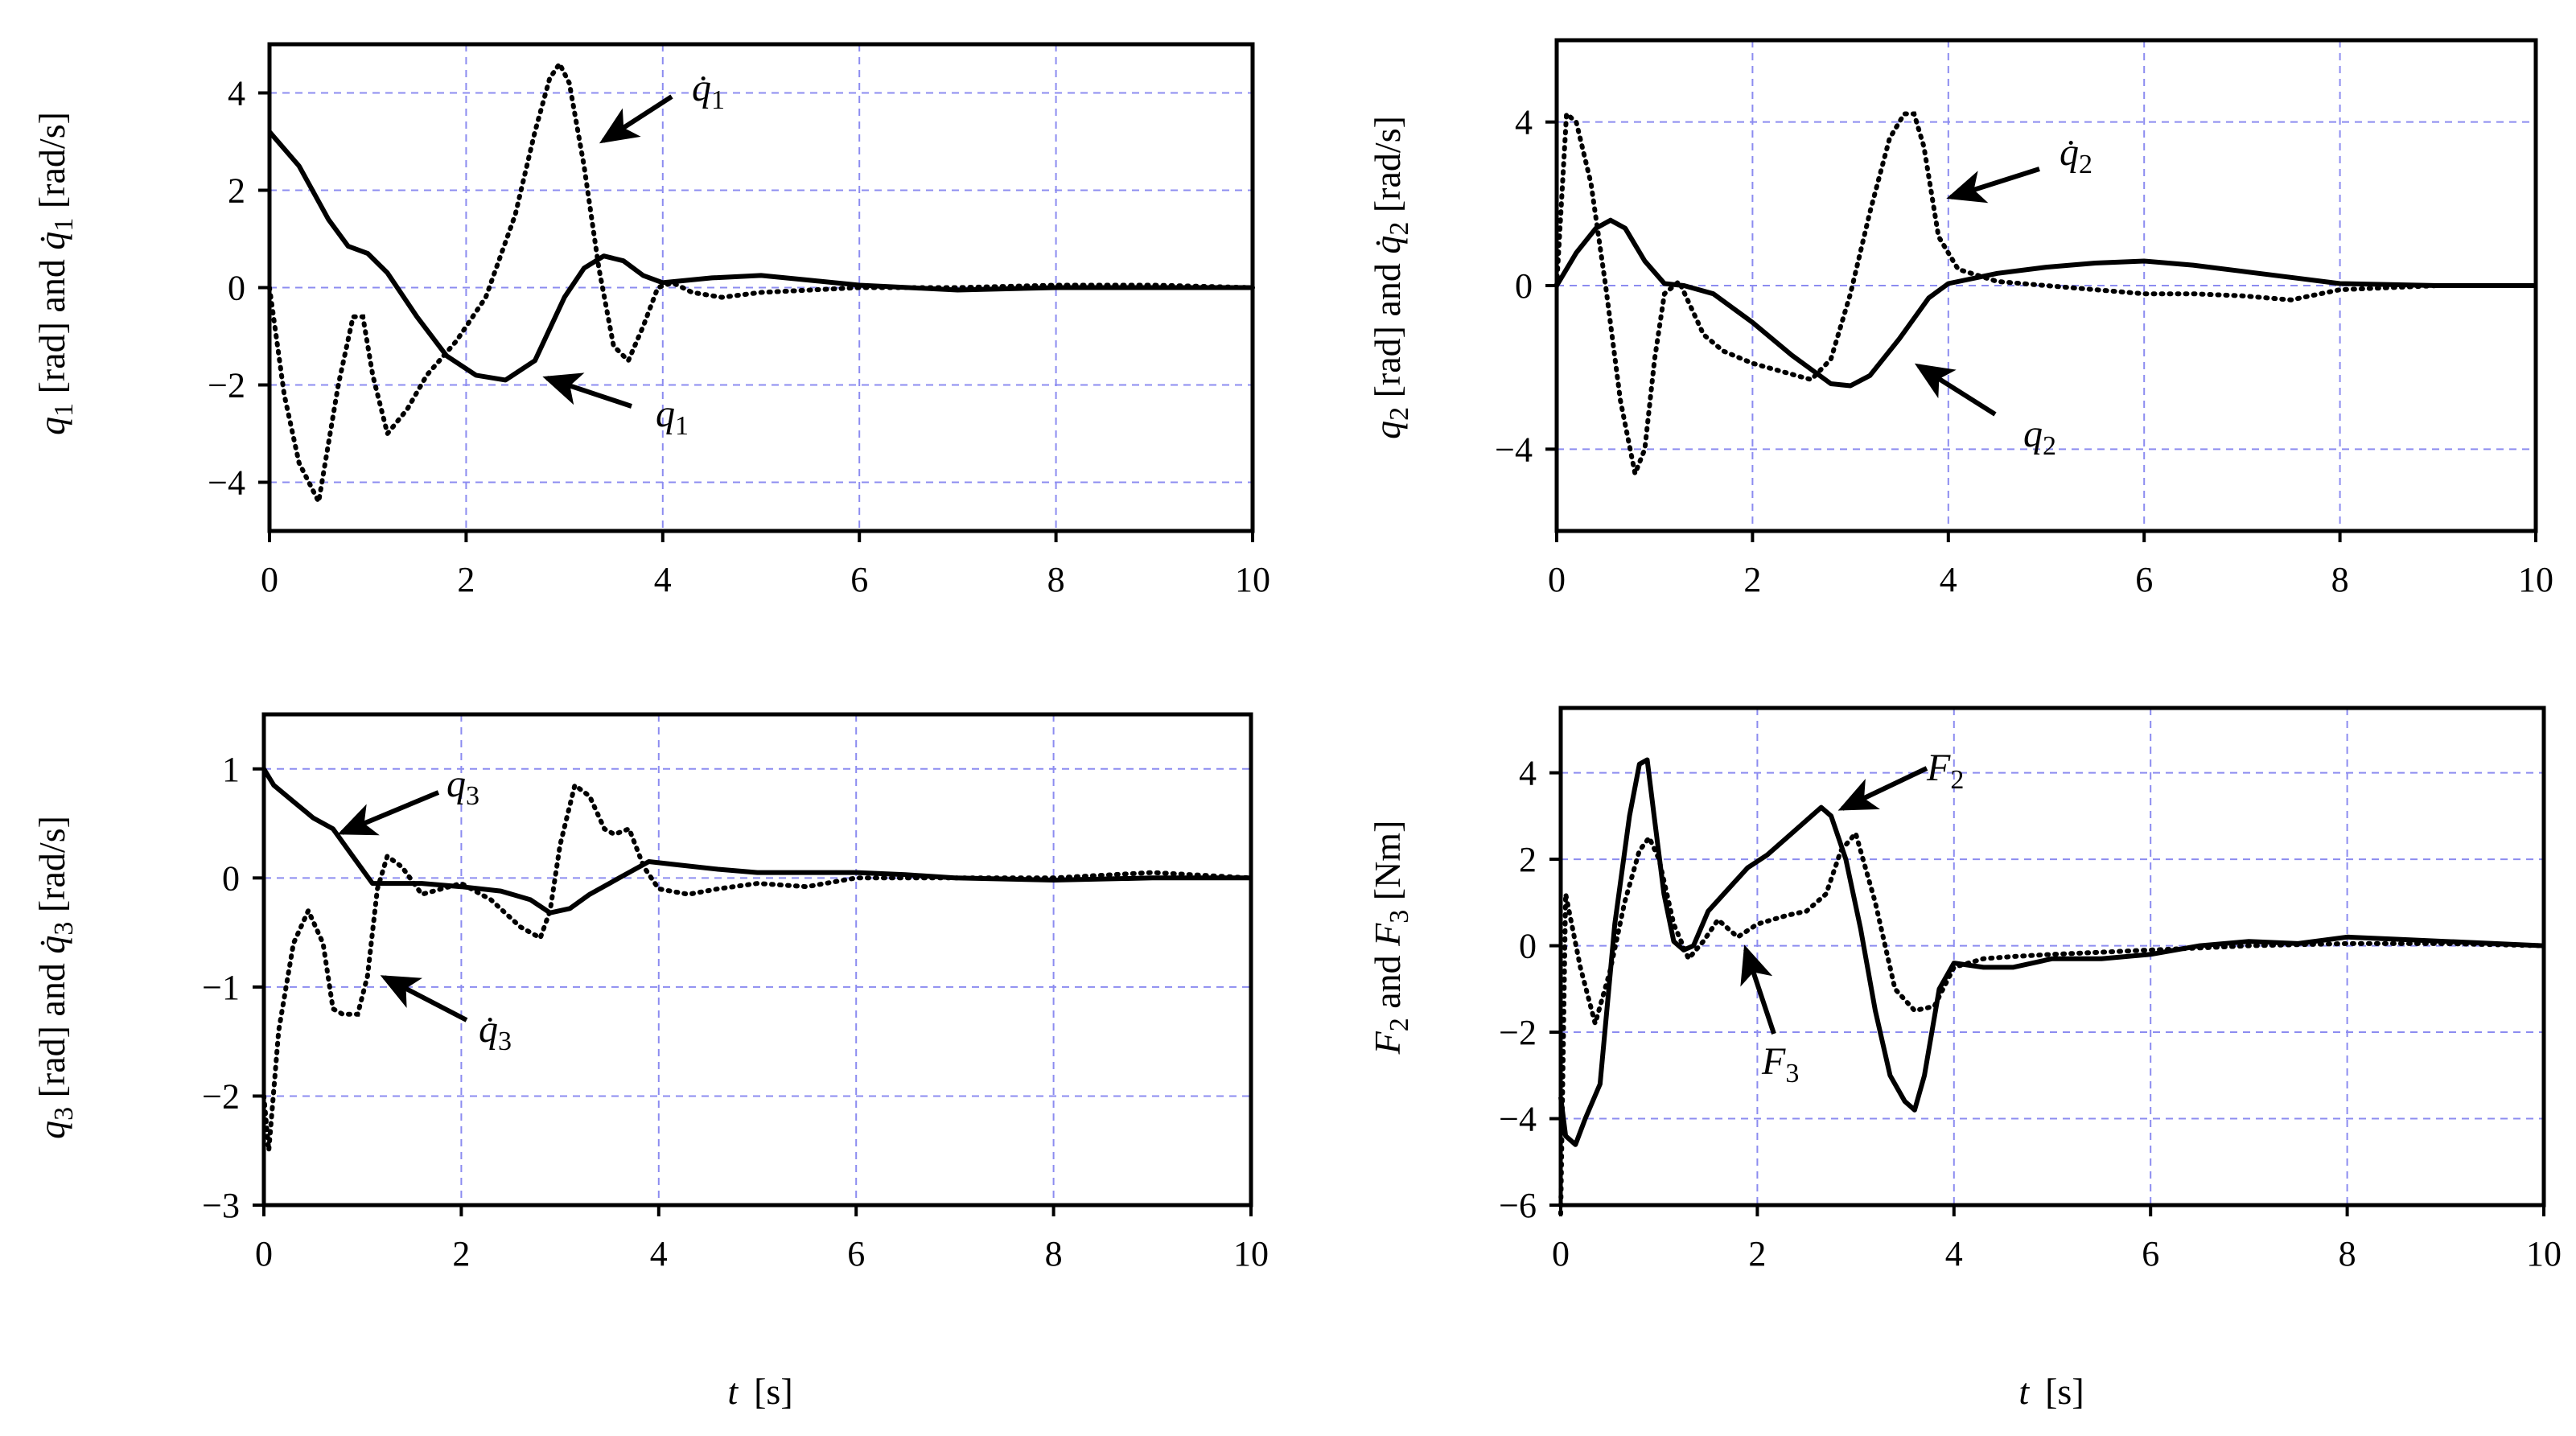  I want to click on annotation-q2dot: q̇2, so click(2019, 168).